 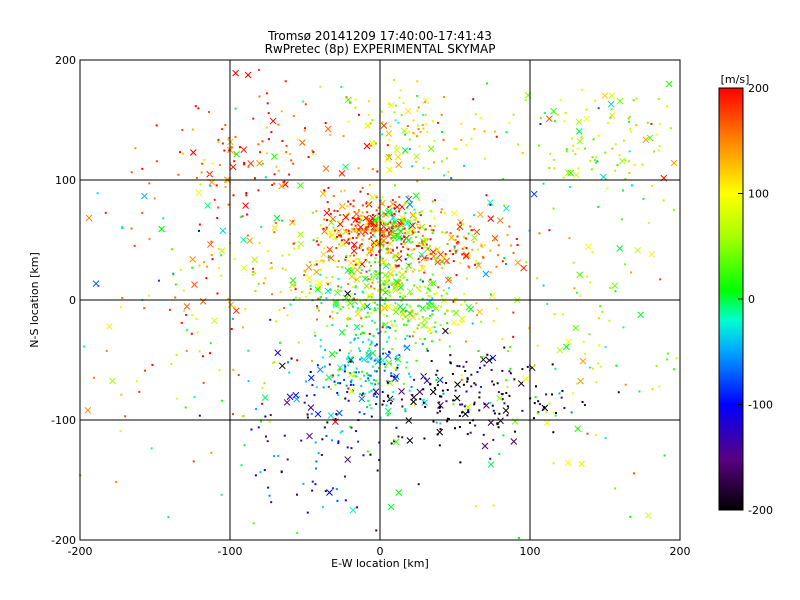 What do you see at coordinates (379, 36) in the screenshot?
I see `chart-title: Tromsø 20141209 17:40:00-17:41:43` at bounding box center [379, 36].